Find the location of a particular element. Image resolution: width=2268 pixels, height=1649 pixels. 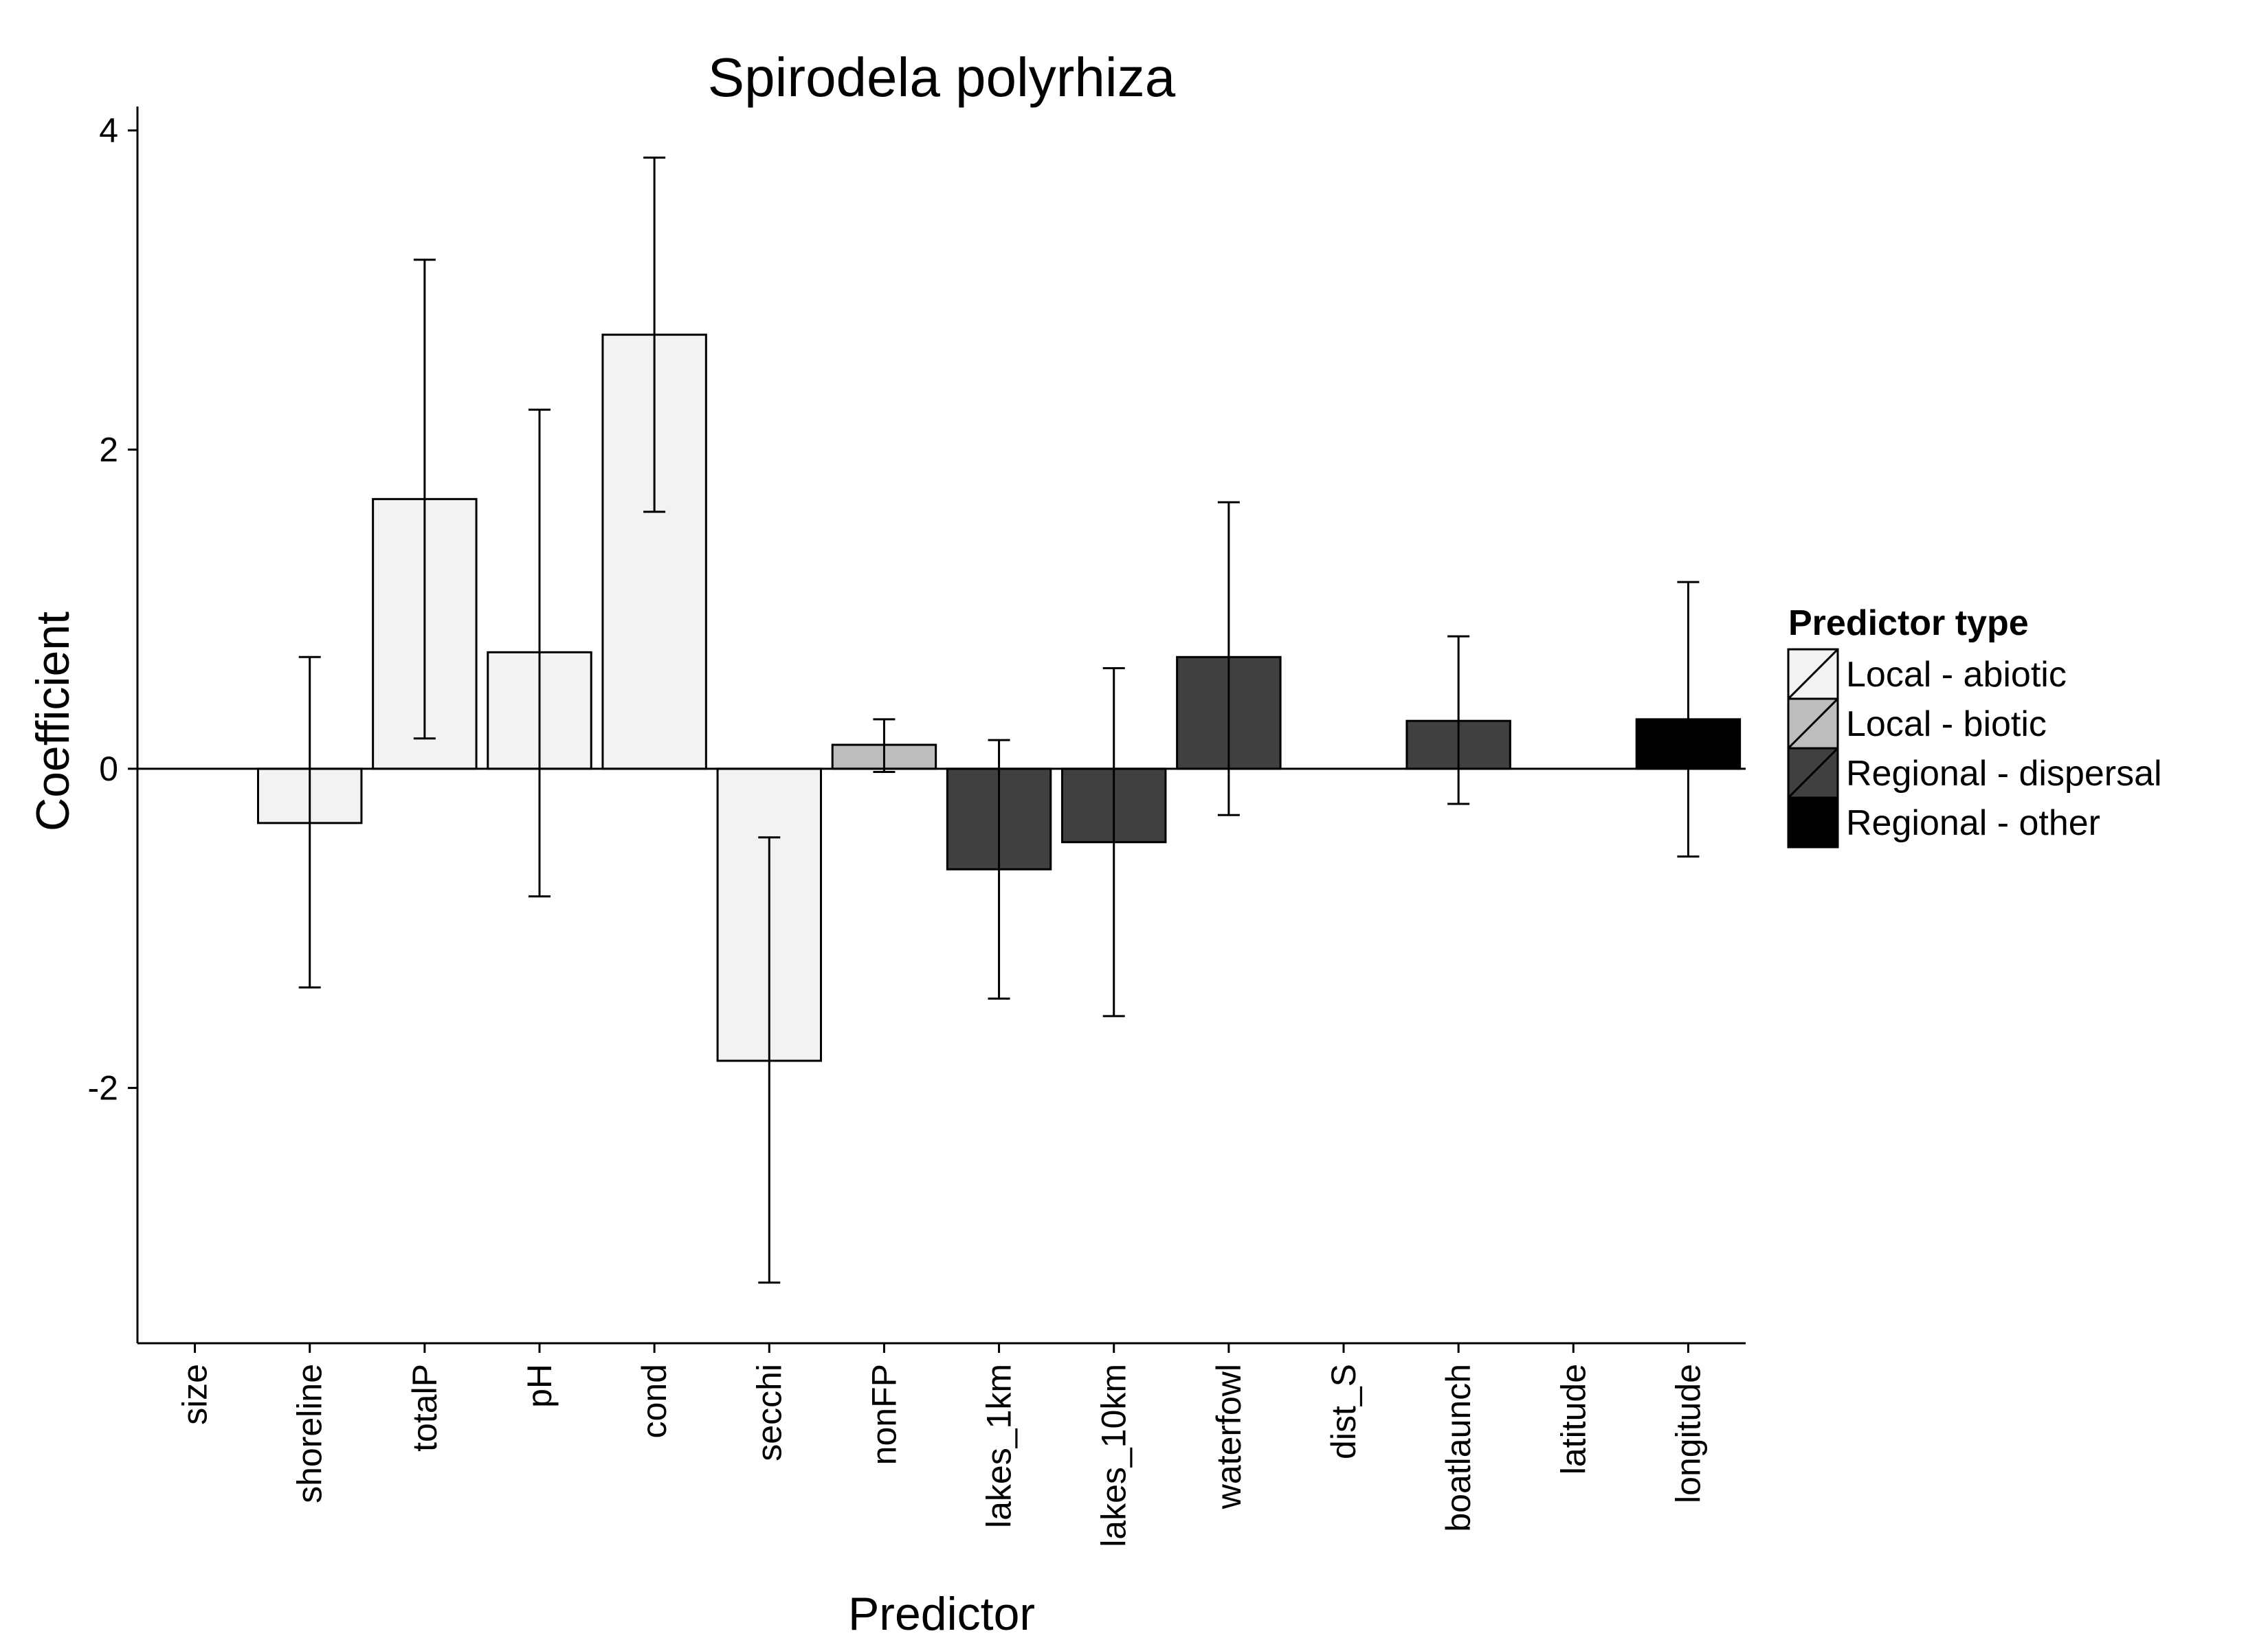

legend-title: Predictor type is located at coordinates (1909, 623).